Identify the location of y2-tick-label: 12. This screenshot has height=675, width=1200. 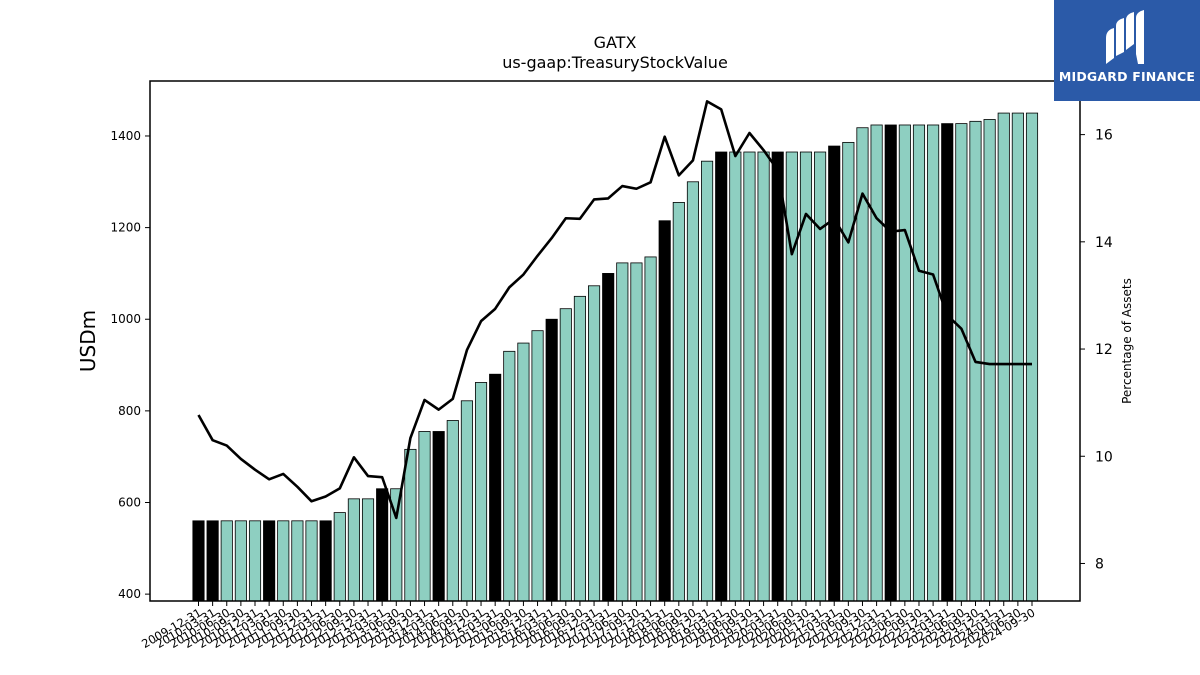
(1104, 350).